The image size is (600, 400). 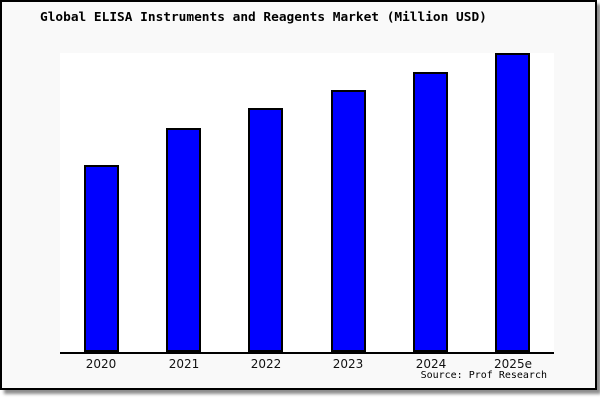 What do you see at coordinates (184, 364) in the screenshot?
I see `x-tick-label-2021: 2021` at bounding box center [184, 364].